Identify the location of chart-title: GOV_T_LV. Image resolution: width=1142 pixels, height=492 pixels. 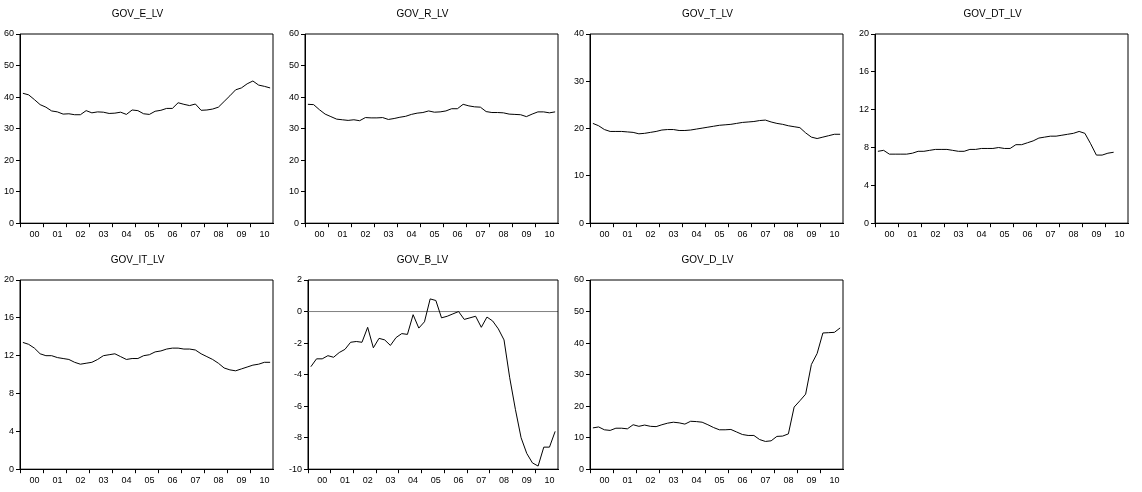
(708, 13).